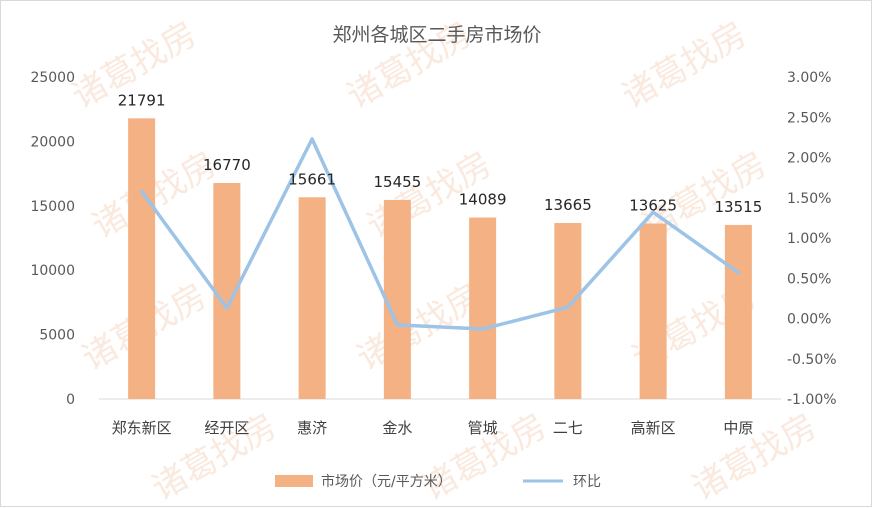 This screenshot has height=508, width=872. I want to click on x-category-label-1: 经开区, so click(226, 428).